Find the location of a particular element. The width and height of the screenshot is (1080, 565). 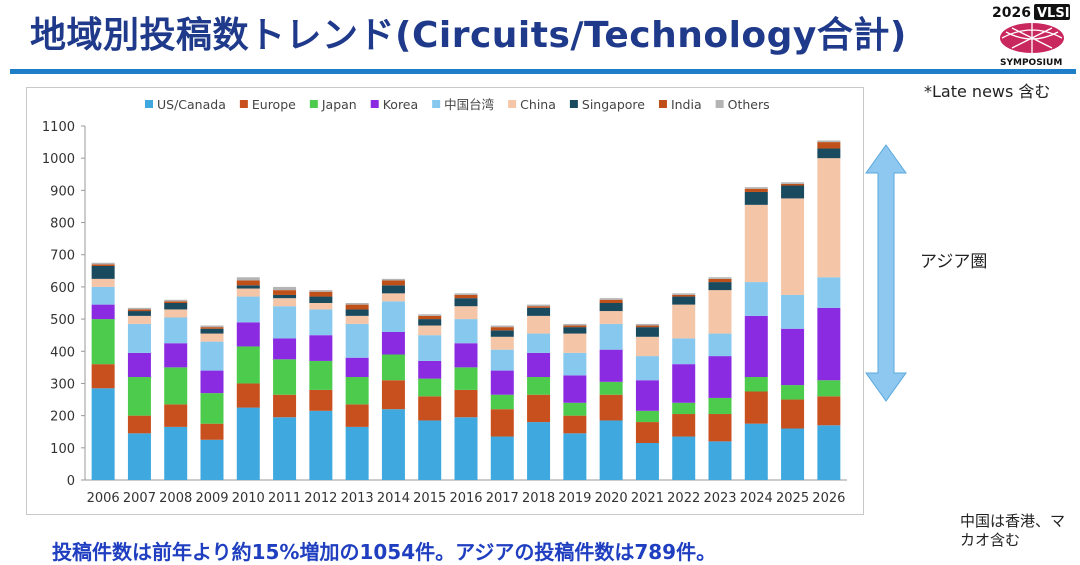

bar-segment-US/Canada-2010 is located at coordinates (248, 443).